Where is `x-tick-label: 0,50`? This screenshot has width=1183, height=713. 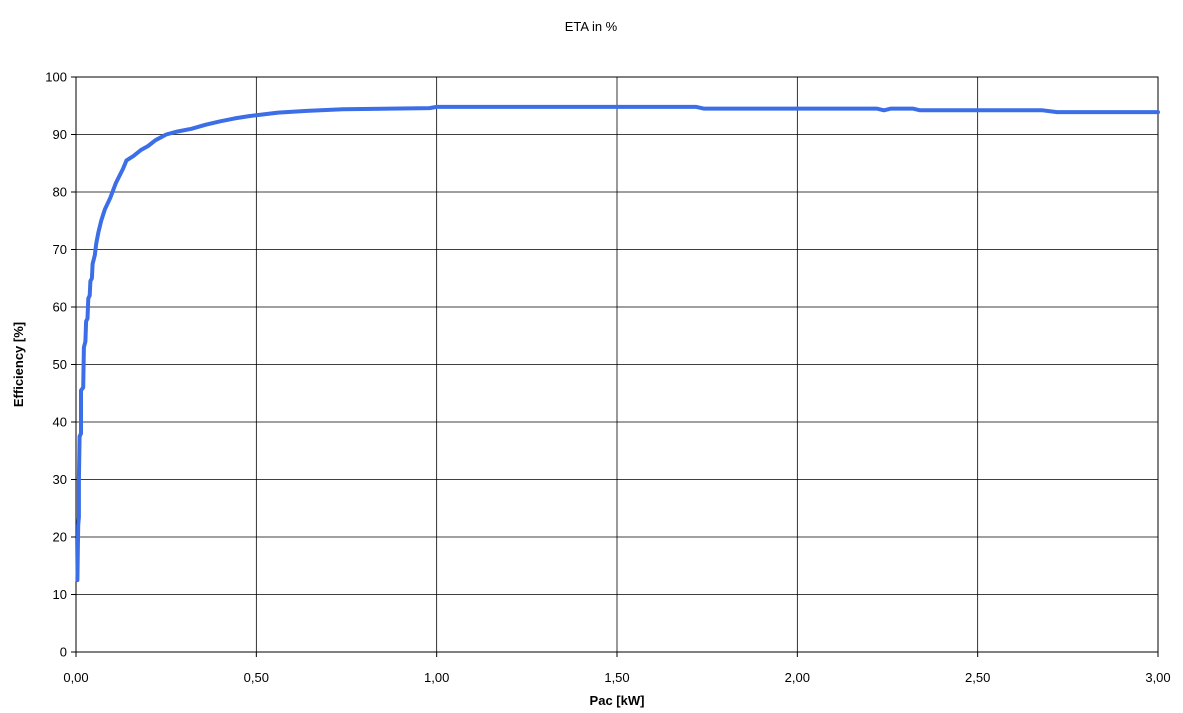 x-tick-label: 0,50 is located at coordinates (256, 677).